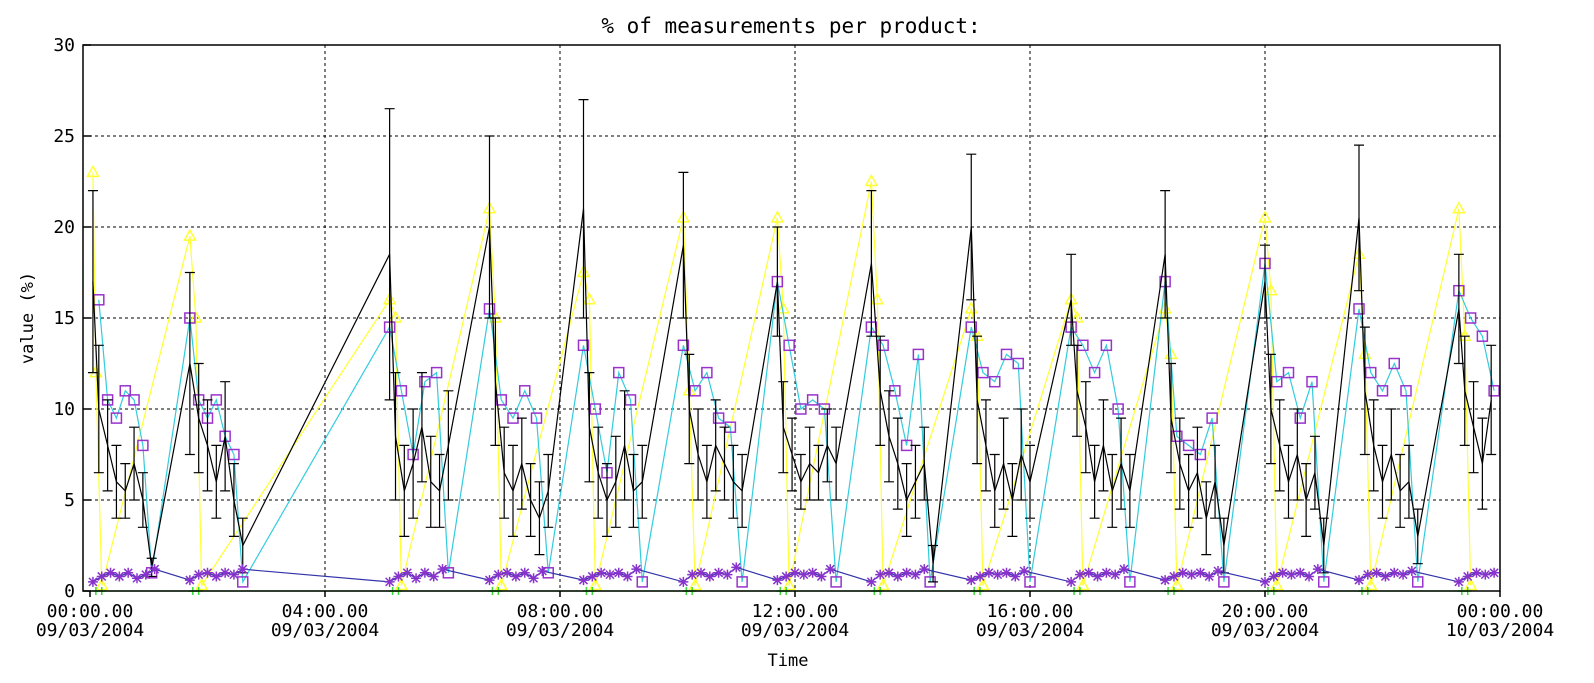 This screenshot has height=683, width=1594. I want to click on y-tick-label: 0, so click(69, 591).